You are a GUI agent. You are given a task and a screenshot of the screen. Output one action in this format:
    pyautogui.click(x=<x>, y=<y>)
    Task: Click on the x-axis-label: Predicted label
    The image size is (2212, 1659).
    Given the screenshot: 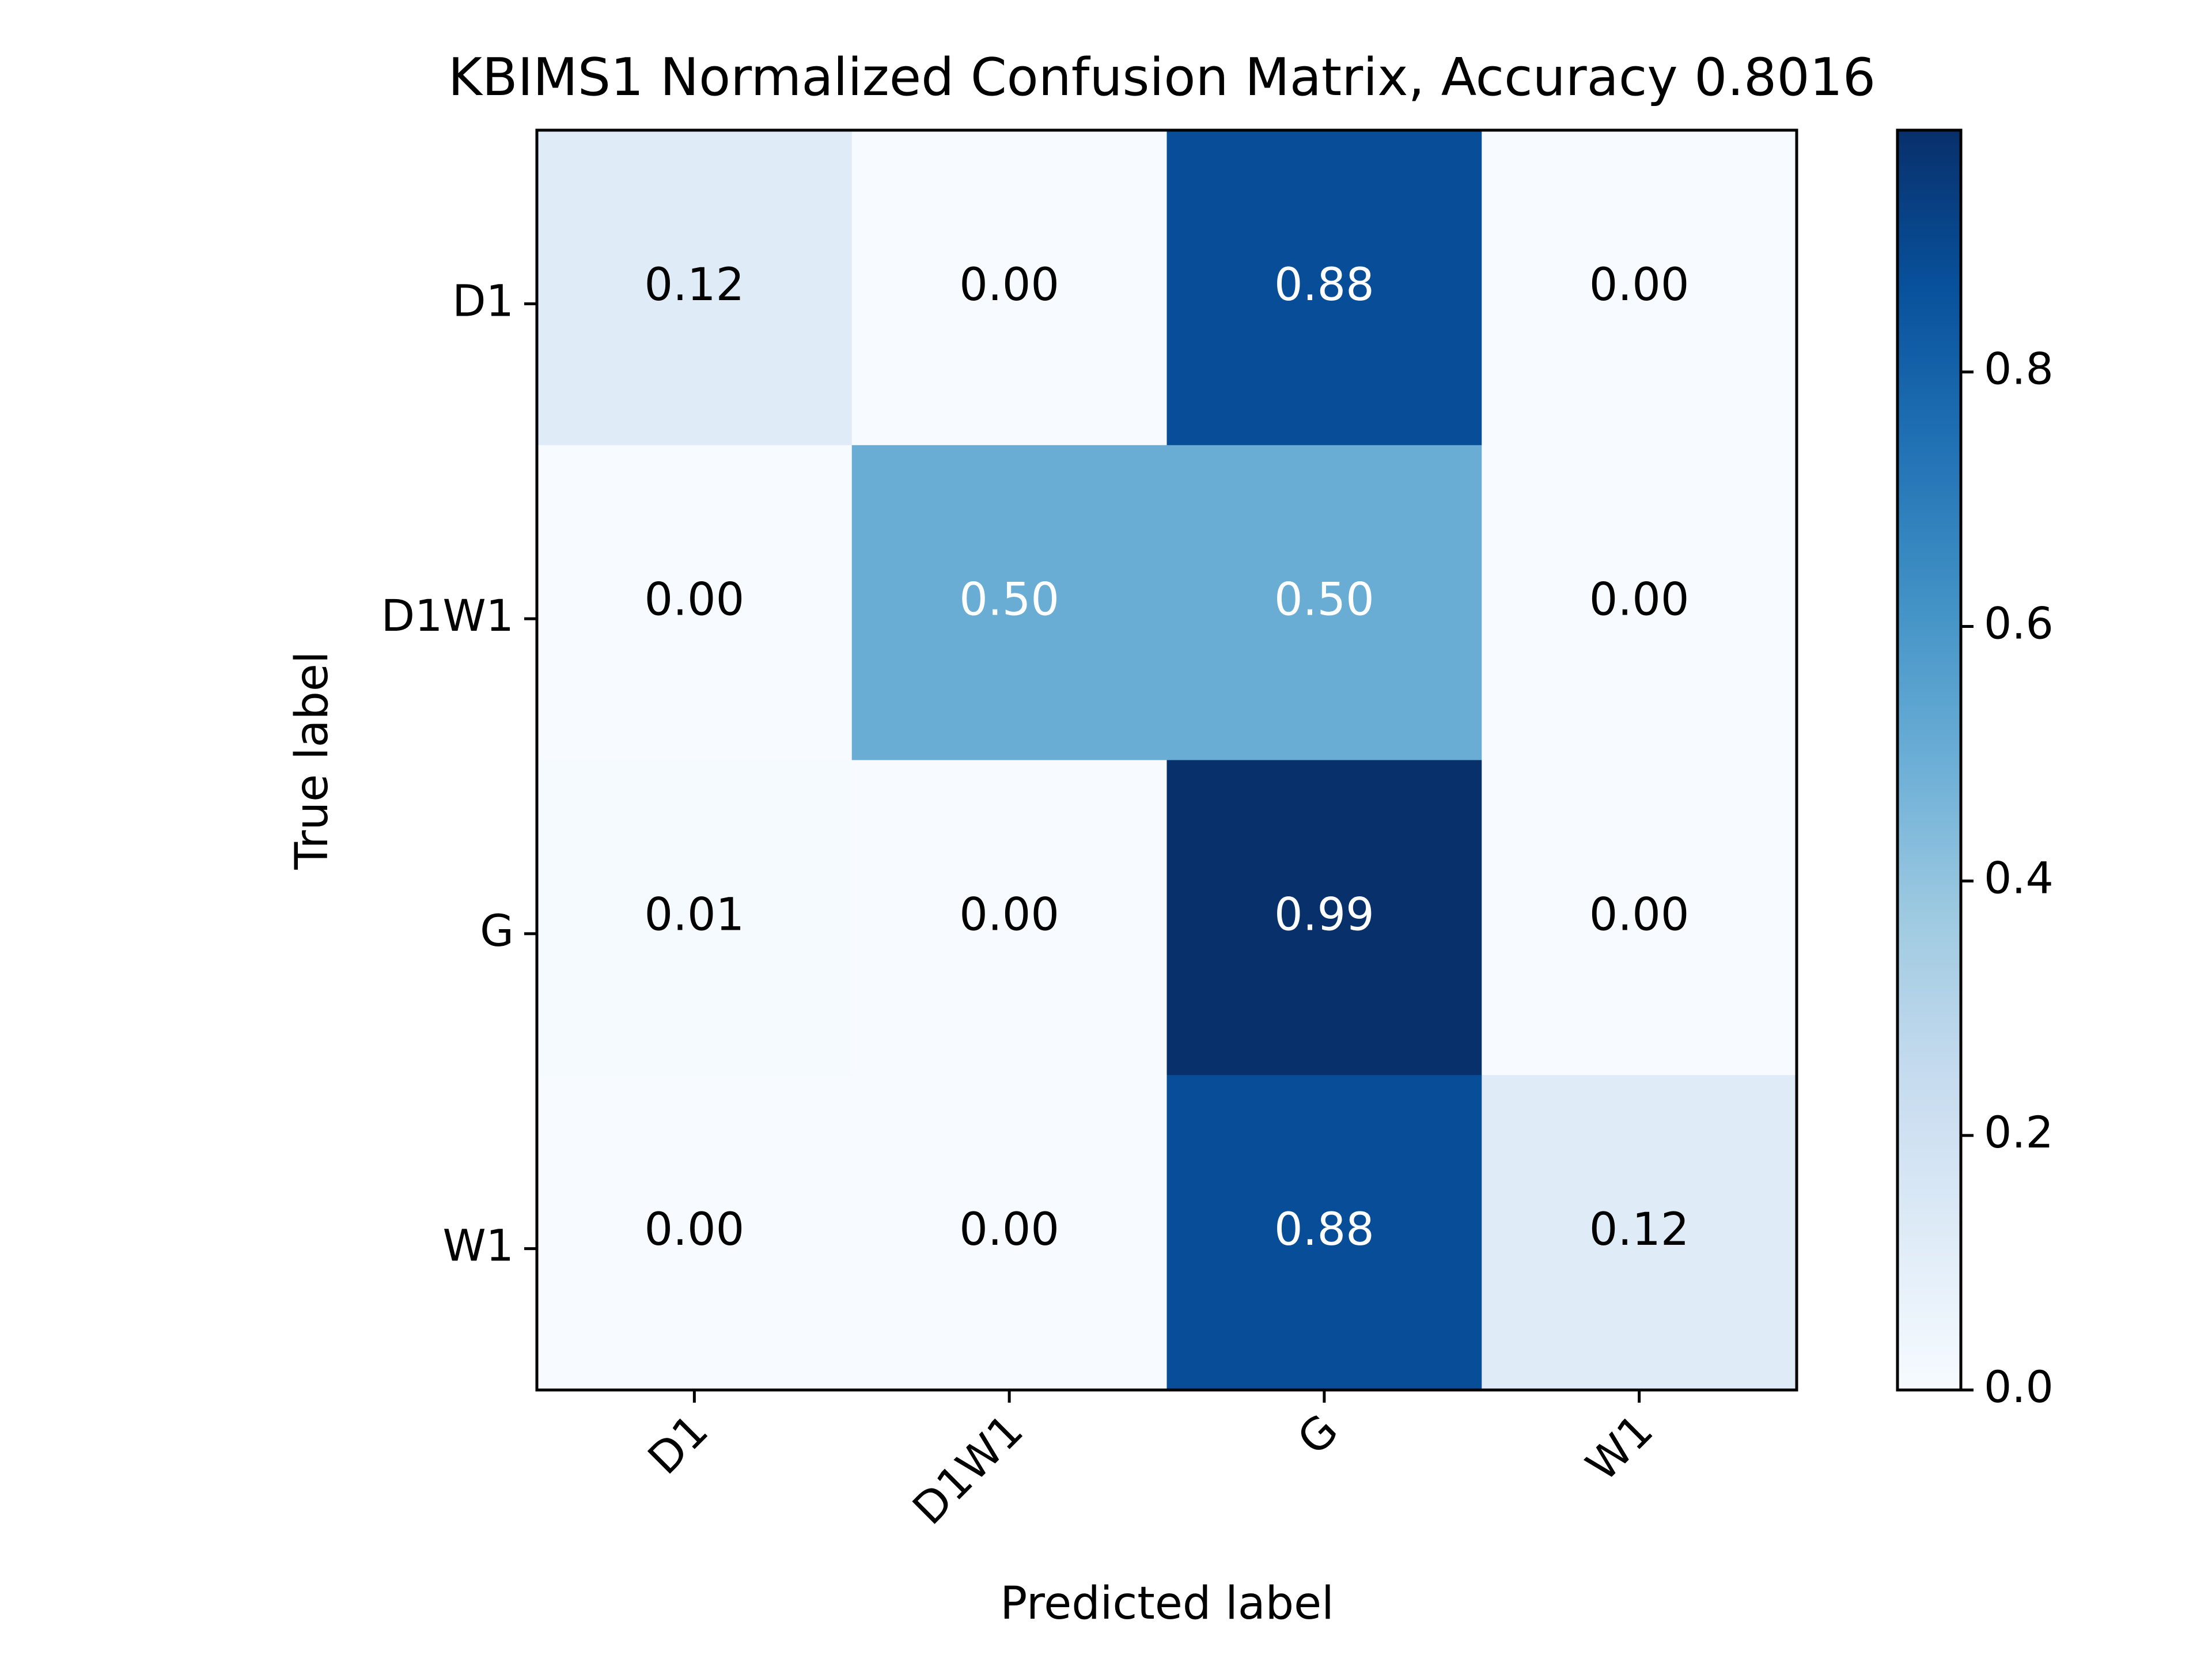 What is the action you would take?
    pyautogui.click(x=1167, y=1604)
    